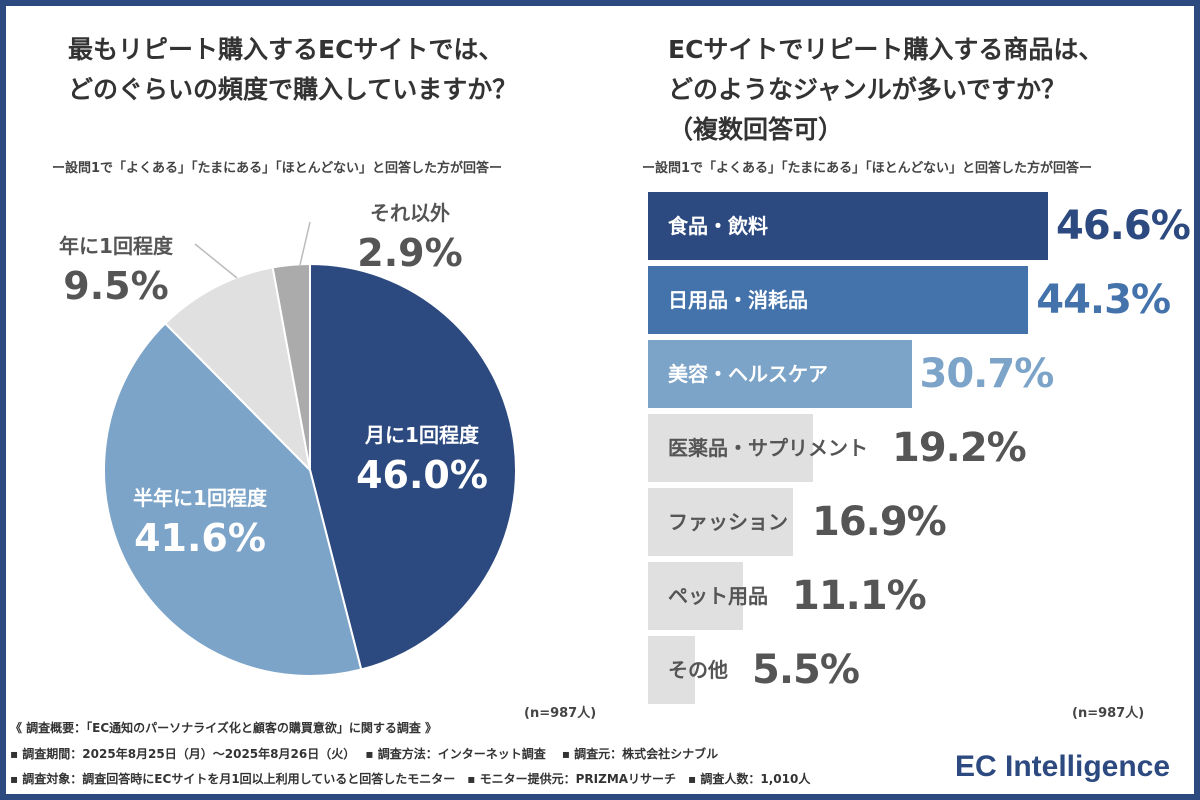  I want to click on left-title: 最もリピート購入するECサイトでは、 どのぐらいの頻度で購入していますか？, so click(292, 70).